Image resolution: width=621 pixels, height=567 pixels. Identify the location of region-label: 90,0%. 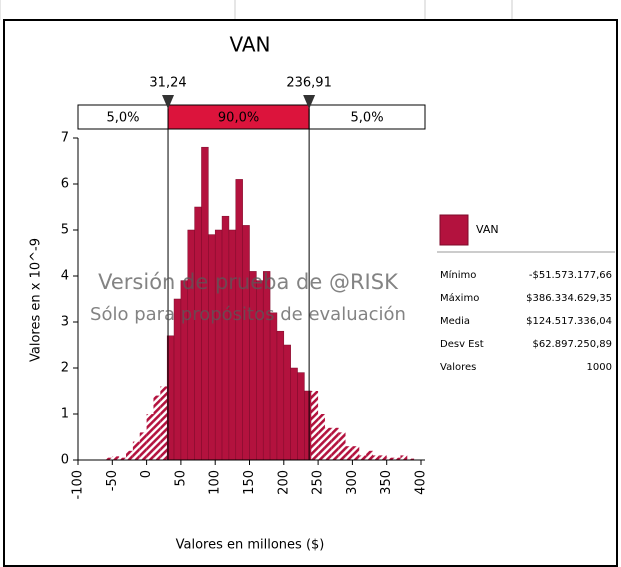
(238, 118).